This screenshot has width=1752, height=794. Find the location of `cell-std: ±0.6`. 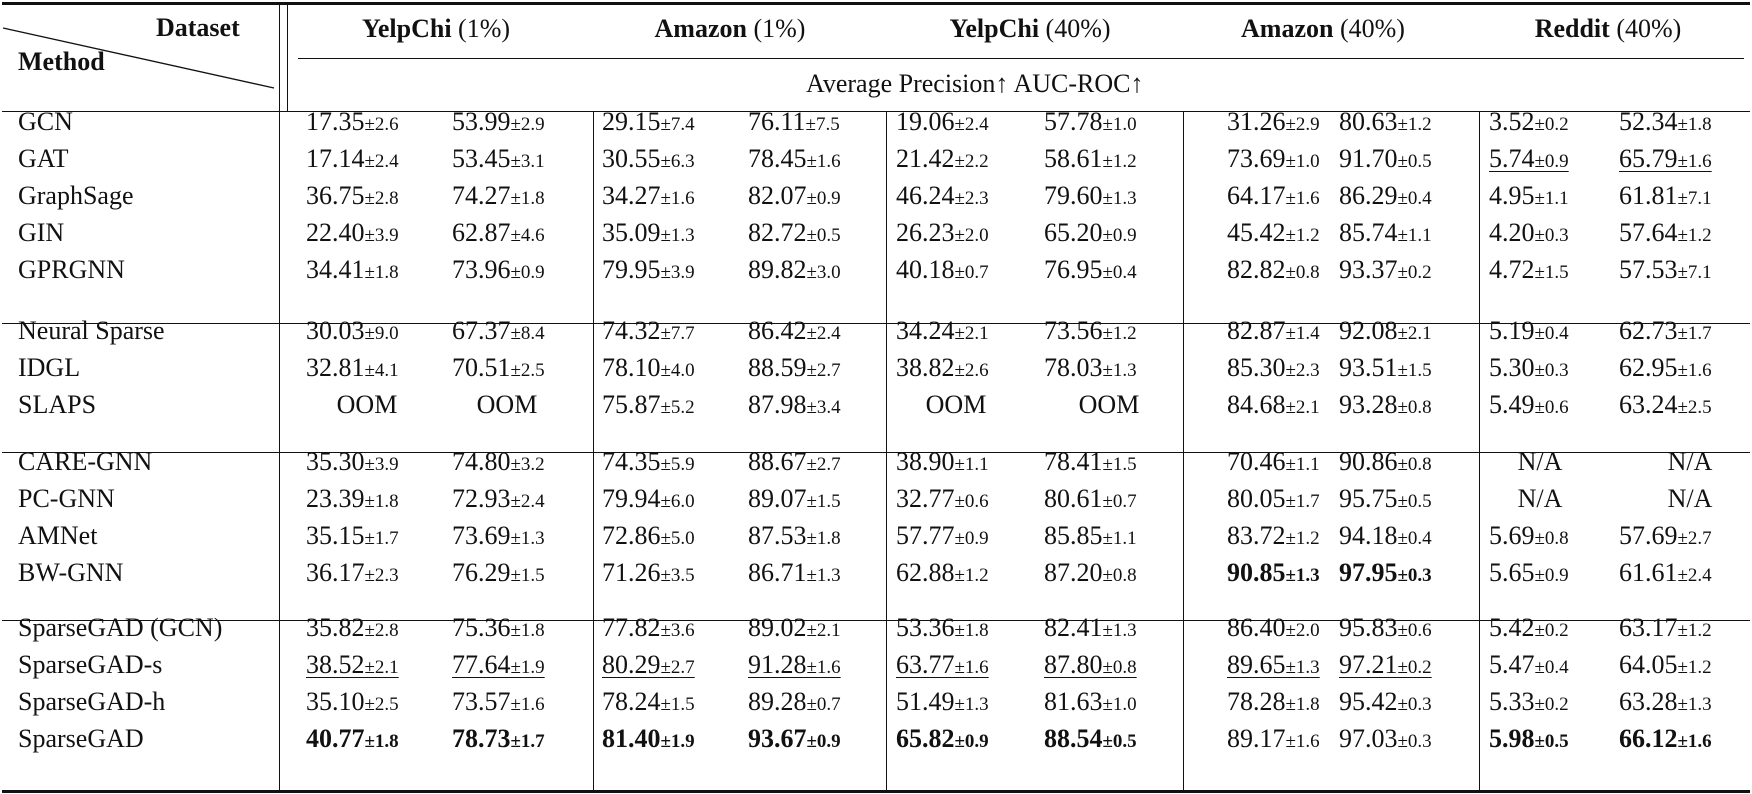

cell-std: ±0.6 is located at coordinates (1551, 408).